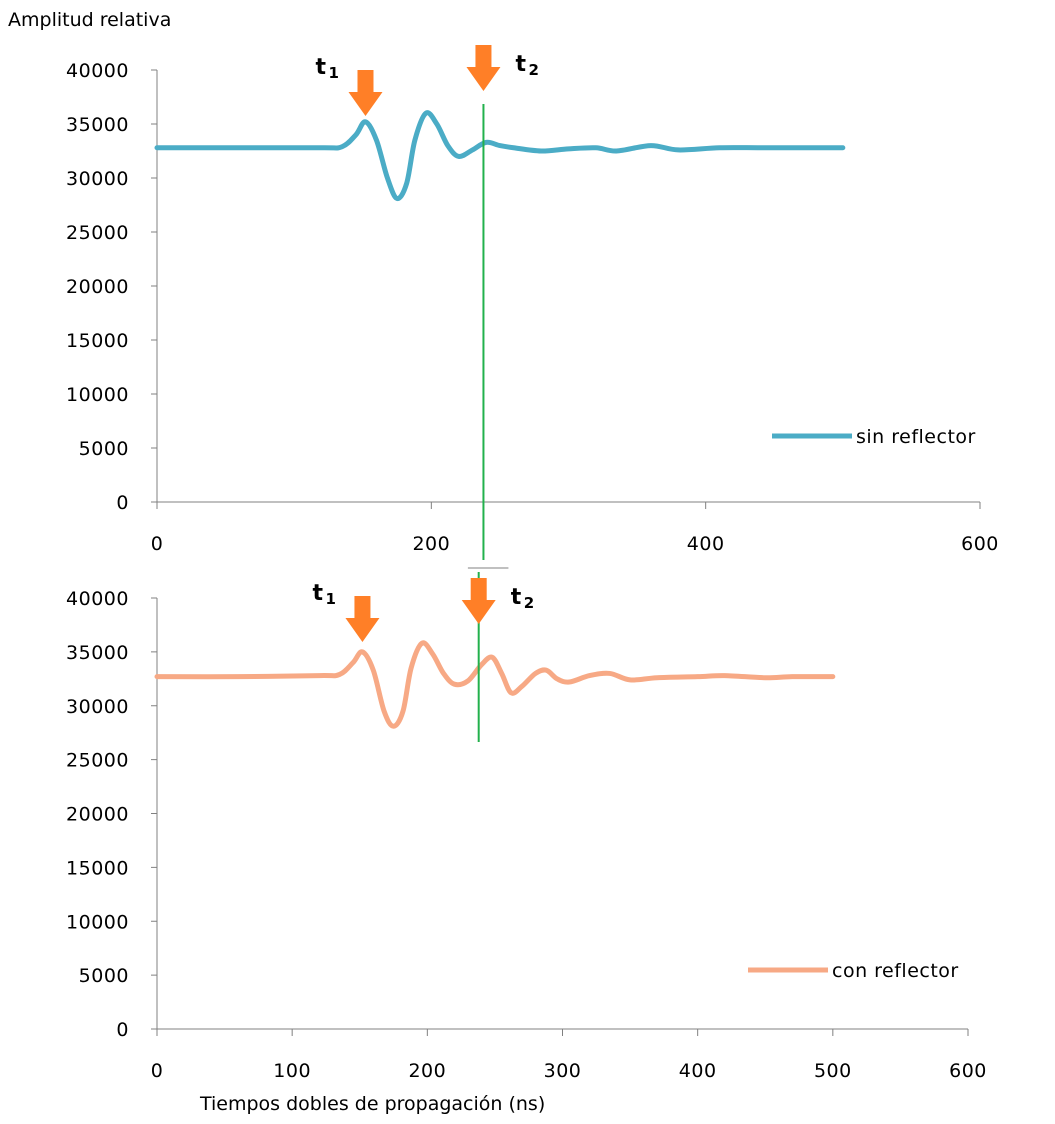  What do you see at coordinates (895, 971) in the screenshot?
I see `legend-label: con reflector` at bounding box center [895, 971].